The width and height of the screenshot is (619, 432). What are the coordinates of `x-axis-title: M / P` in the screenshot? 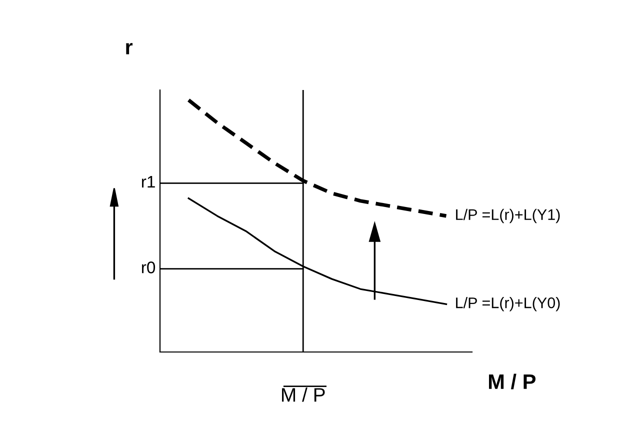 It's located at (512, 382).